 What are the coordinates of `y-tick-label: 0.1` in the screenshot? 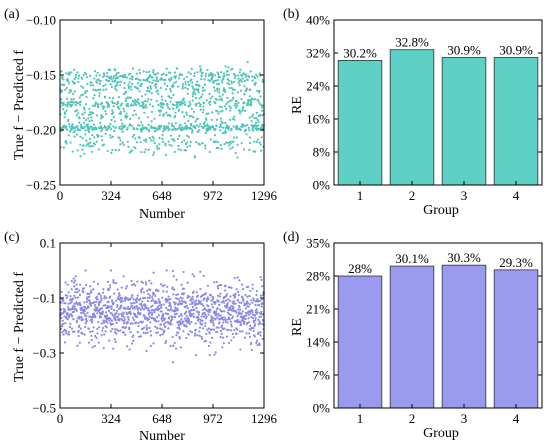 It's located at (48, 243).